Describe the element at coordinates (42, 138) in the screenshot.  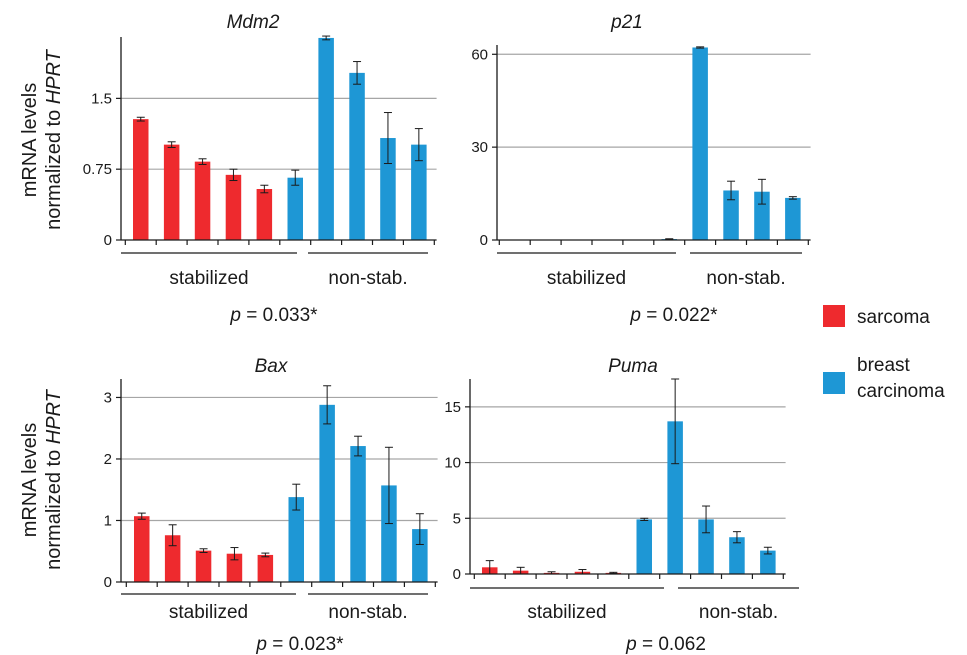
I see `y-axis-label-row-1: mRNA levels normalized to HPRT` at that location.